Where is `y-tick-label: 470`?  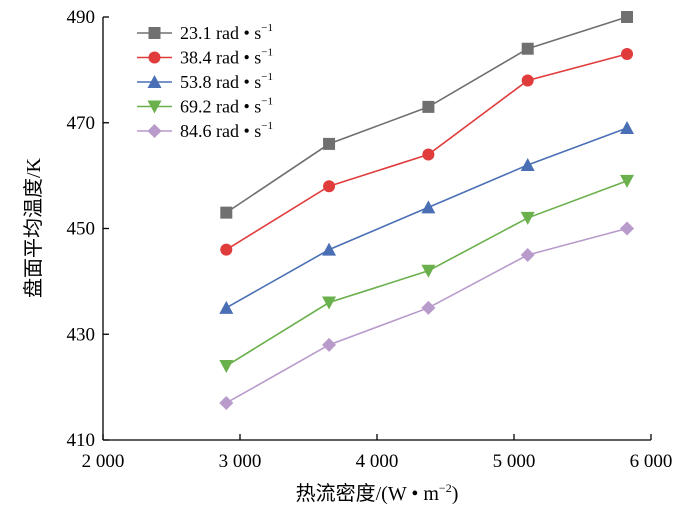 y-tick-label: 470 is located at coordinates (81, 123).